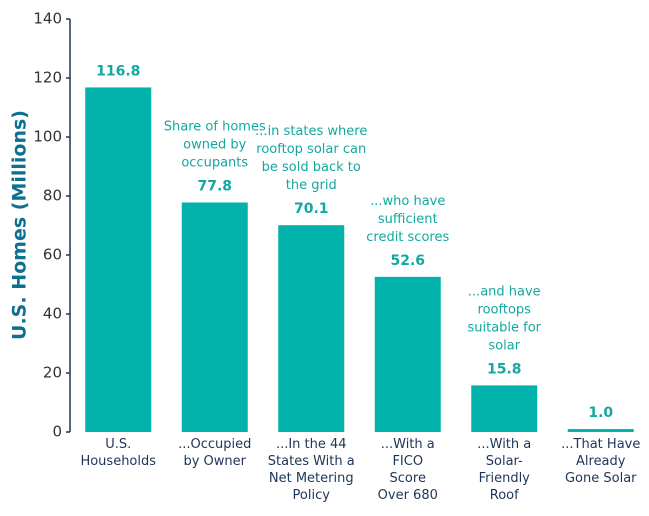 Image resolution: width=649 pixels, height=516 pixels. I want to click on annotation-line: ...in states where, so click(311, 131).